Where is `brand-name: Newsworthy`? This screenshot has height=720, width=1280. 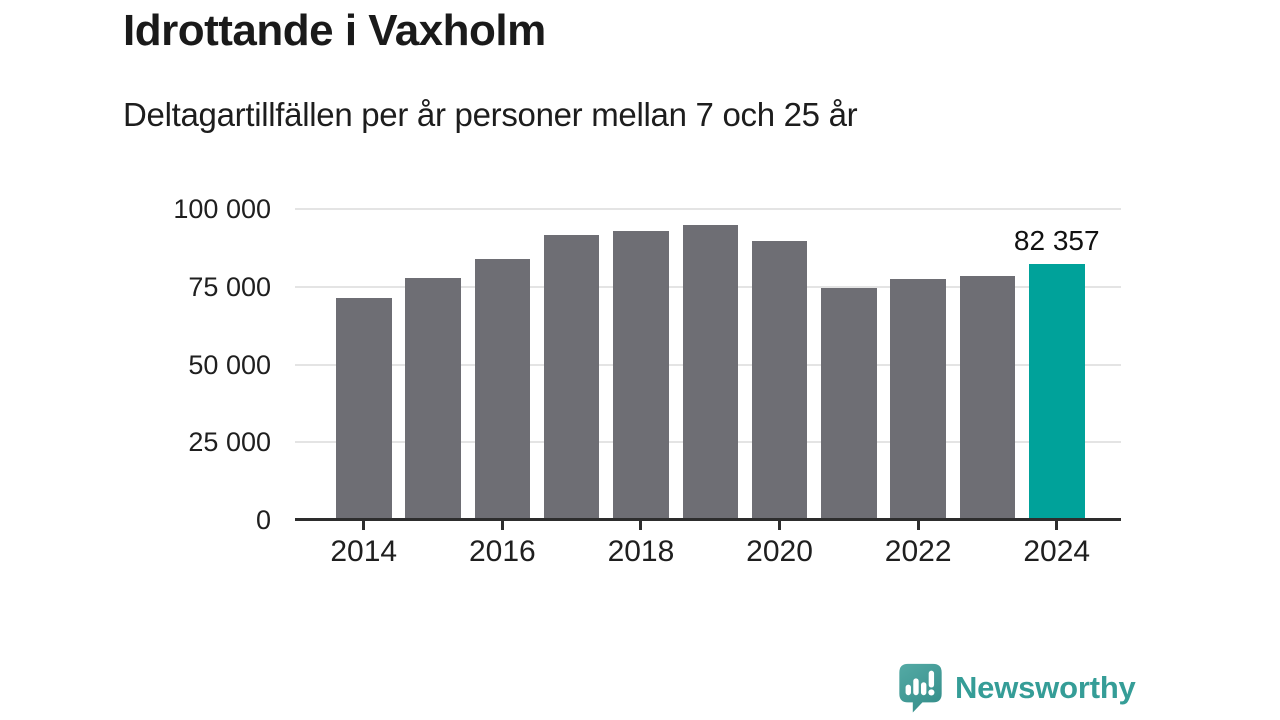 brand-name: Newsworthy is located at coordinates (1045, 687).